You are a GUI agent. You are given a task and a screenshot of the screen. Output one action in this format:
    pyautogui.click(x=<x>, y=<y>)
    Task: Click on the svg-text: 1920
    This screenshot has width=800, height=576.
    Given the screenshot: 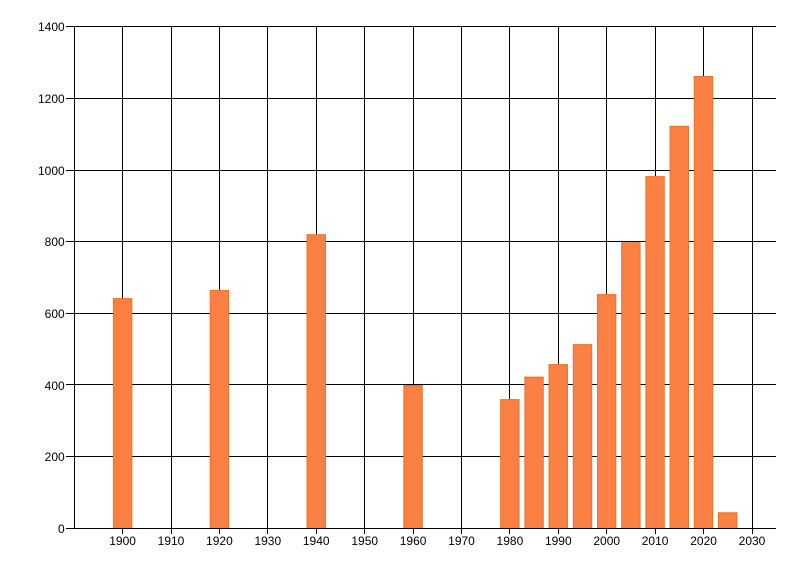 What is the action you would take?
    pyautogui.click(x=219, y=541)
    